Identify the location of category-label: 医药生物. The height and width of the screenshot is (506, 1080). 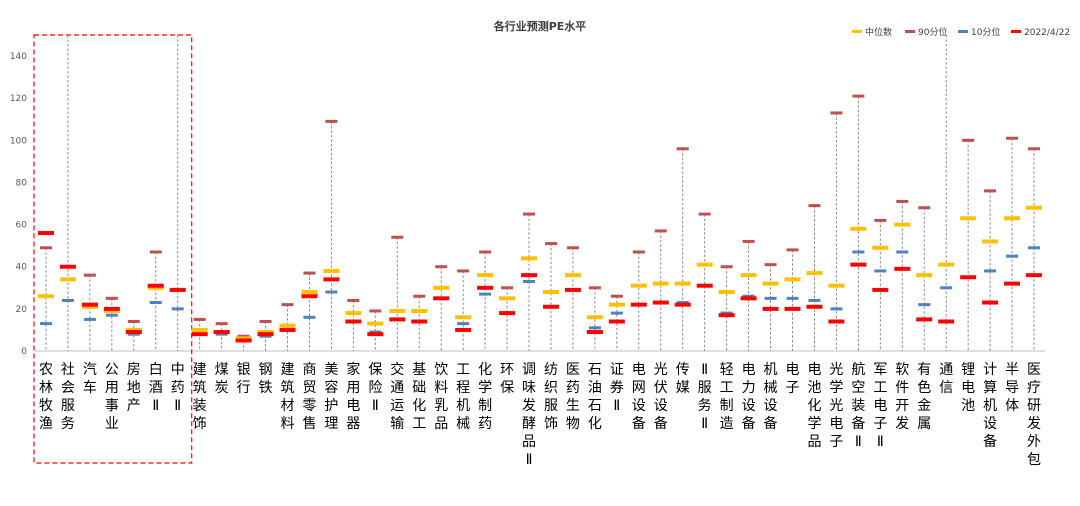
(573, 397).